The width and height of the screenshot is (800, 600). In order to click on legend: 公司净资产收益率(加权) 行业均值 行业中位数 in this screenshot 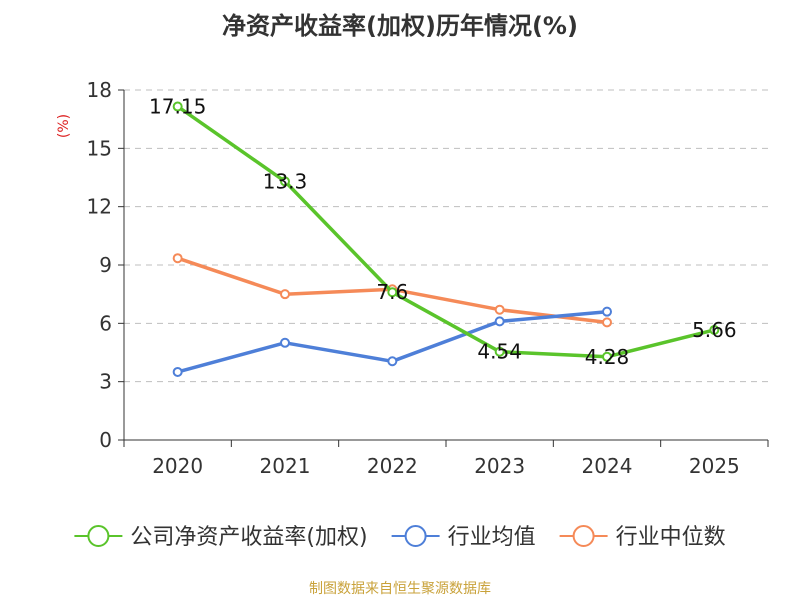, I will do `click(400, 537)`.